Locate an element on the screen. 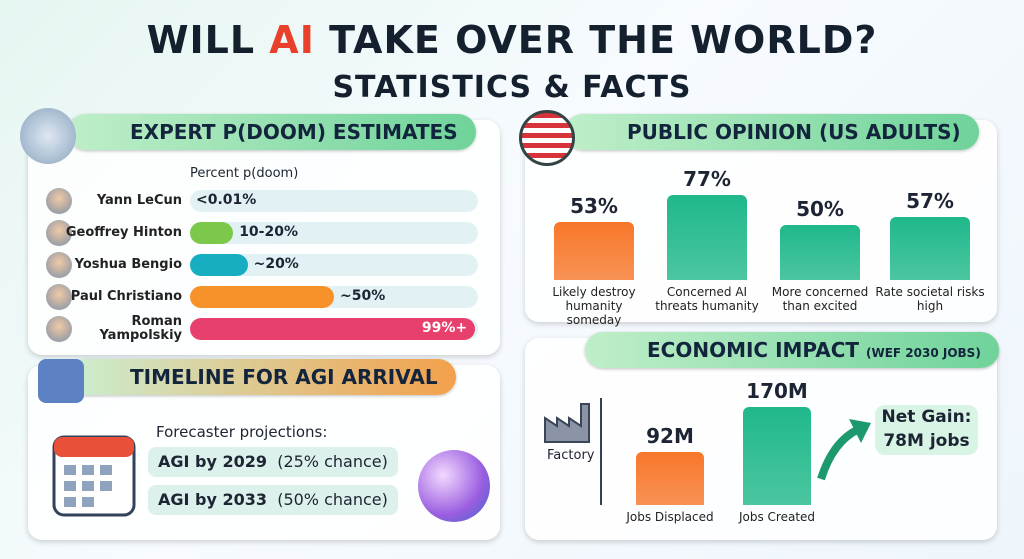  annotation-line: 78M jobs is located at coordinates (926, 441).